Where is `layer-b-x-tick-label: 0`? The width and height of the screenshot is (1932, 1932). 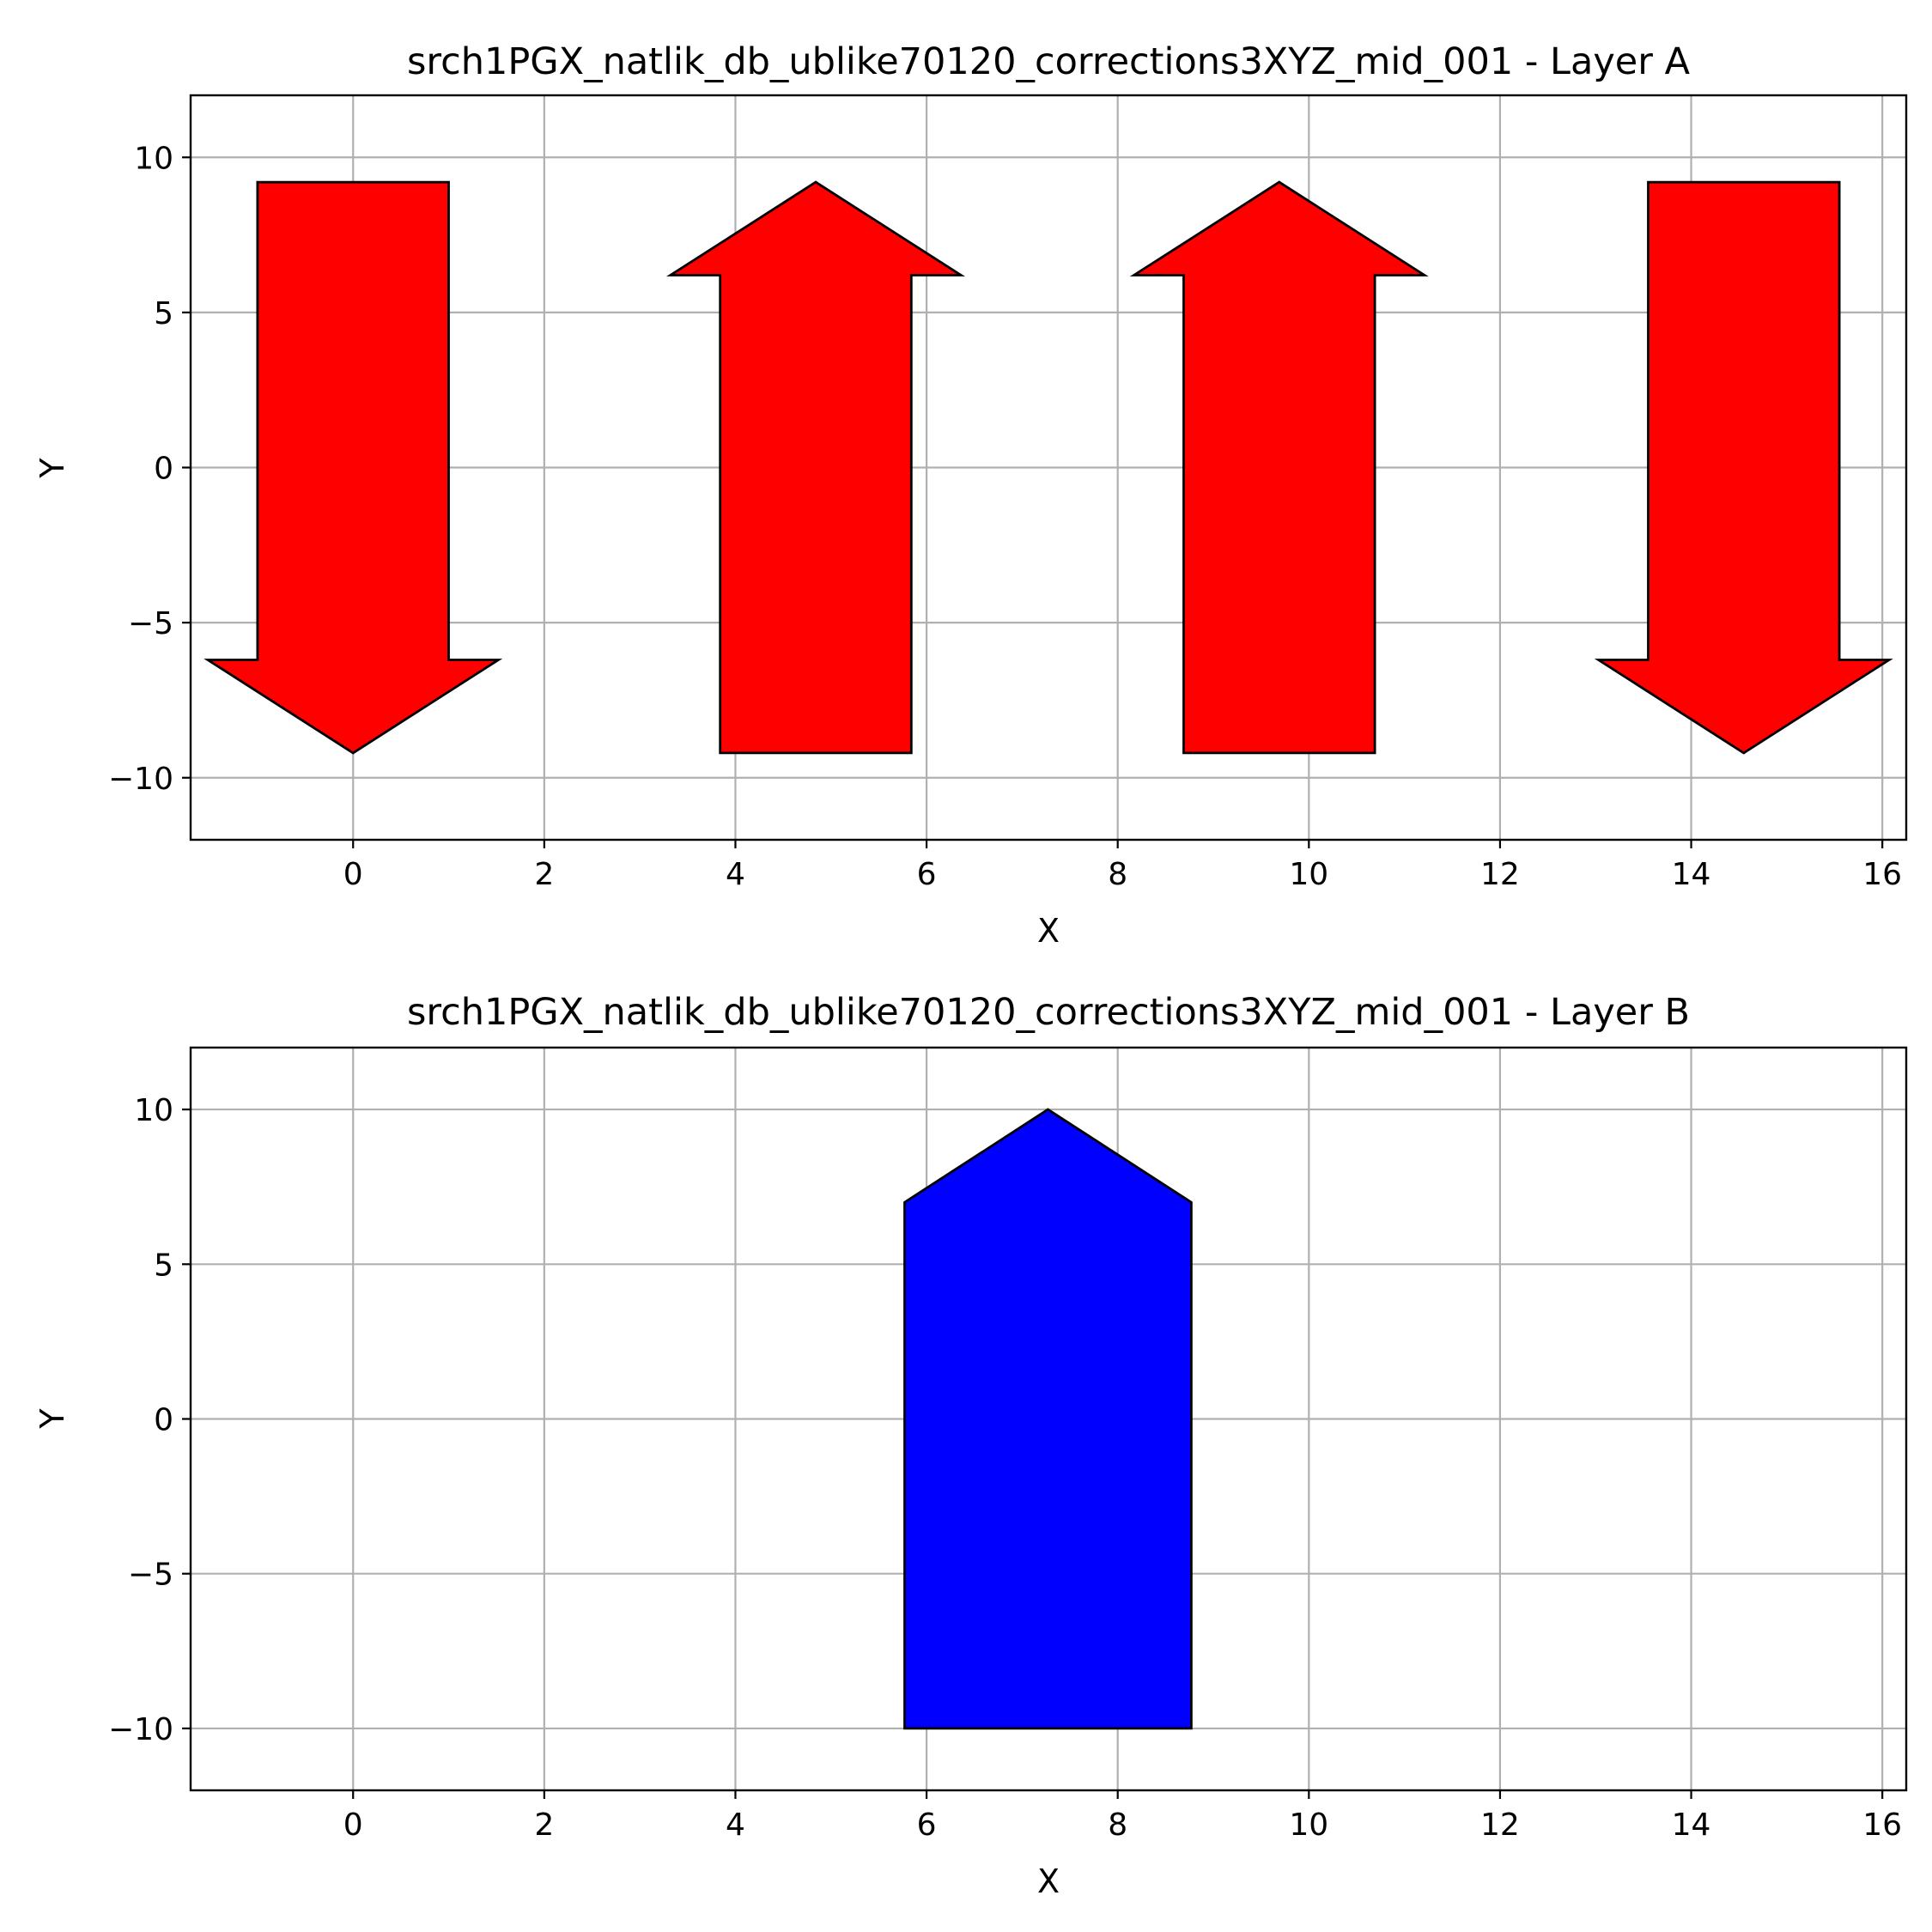 layer-b-x-tick-label: 0 is located at coordinates (353, 1825).